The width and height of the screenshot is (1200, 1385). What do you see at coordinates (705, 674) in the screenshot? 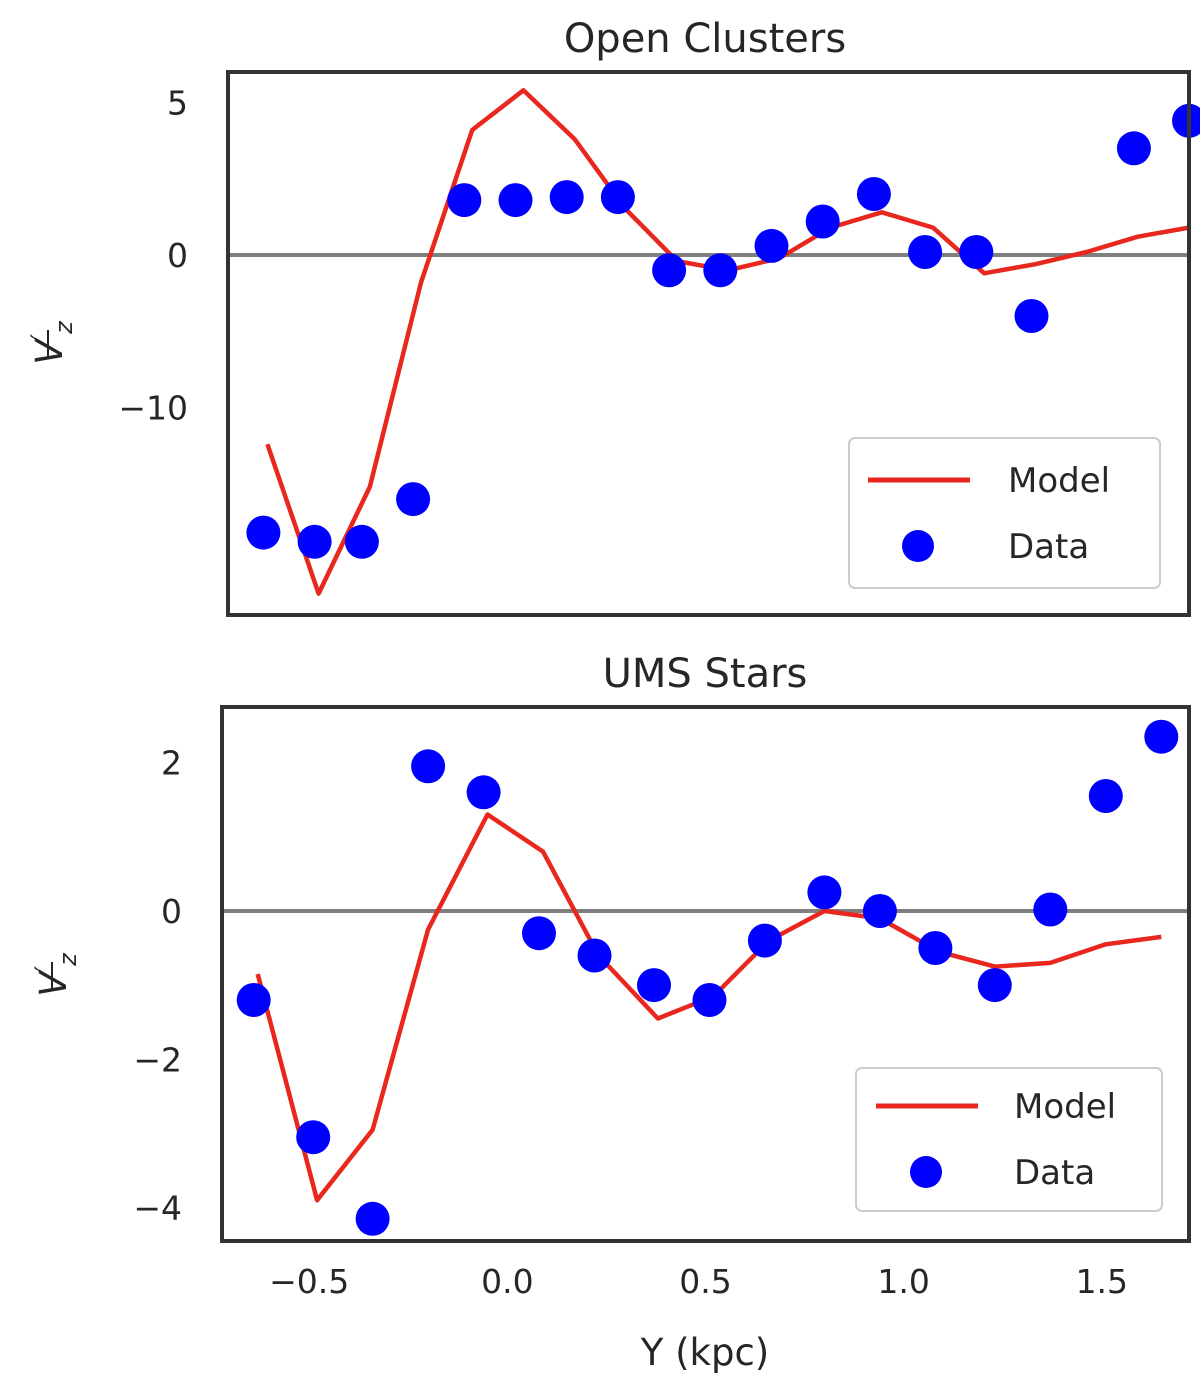
I see `panel-title: UMS Stars` at bounding box center [705, 674].